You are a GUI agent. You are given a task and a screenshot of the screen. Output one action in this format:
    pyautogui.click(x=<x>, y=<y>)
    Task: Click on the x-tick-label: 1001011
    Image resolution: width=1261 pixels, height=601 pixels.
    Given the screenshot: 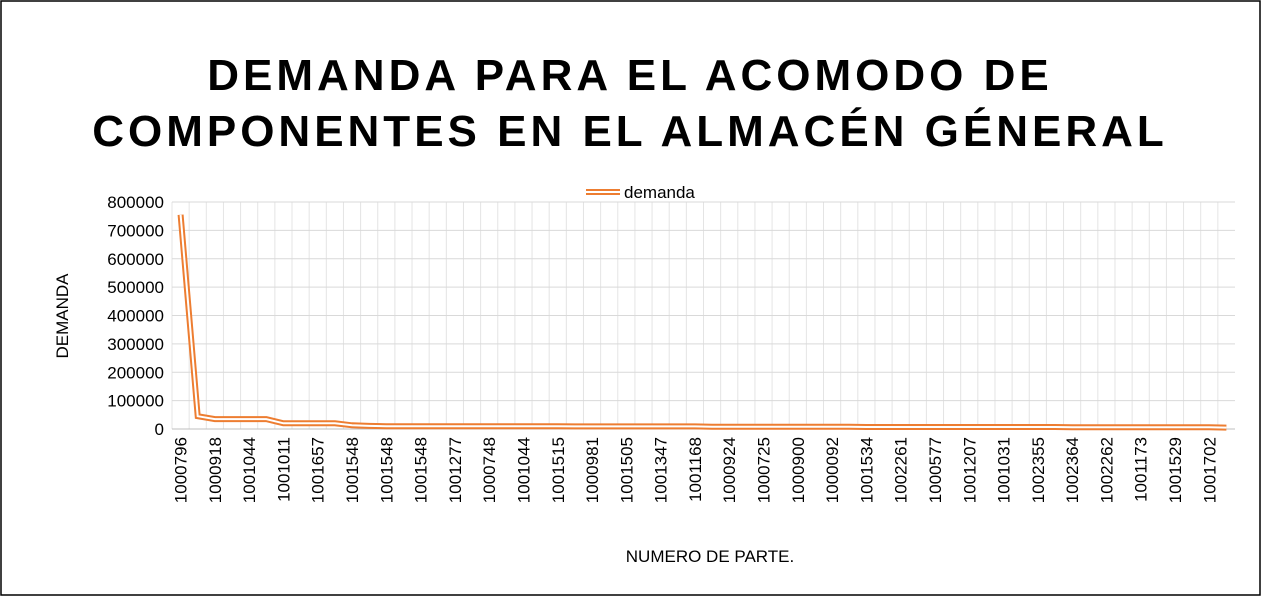 What is the action you would take?
    pyautogui.click(x=283, y=469)
    